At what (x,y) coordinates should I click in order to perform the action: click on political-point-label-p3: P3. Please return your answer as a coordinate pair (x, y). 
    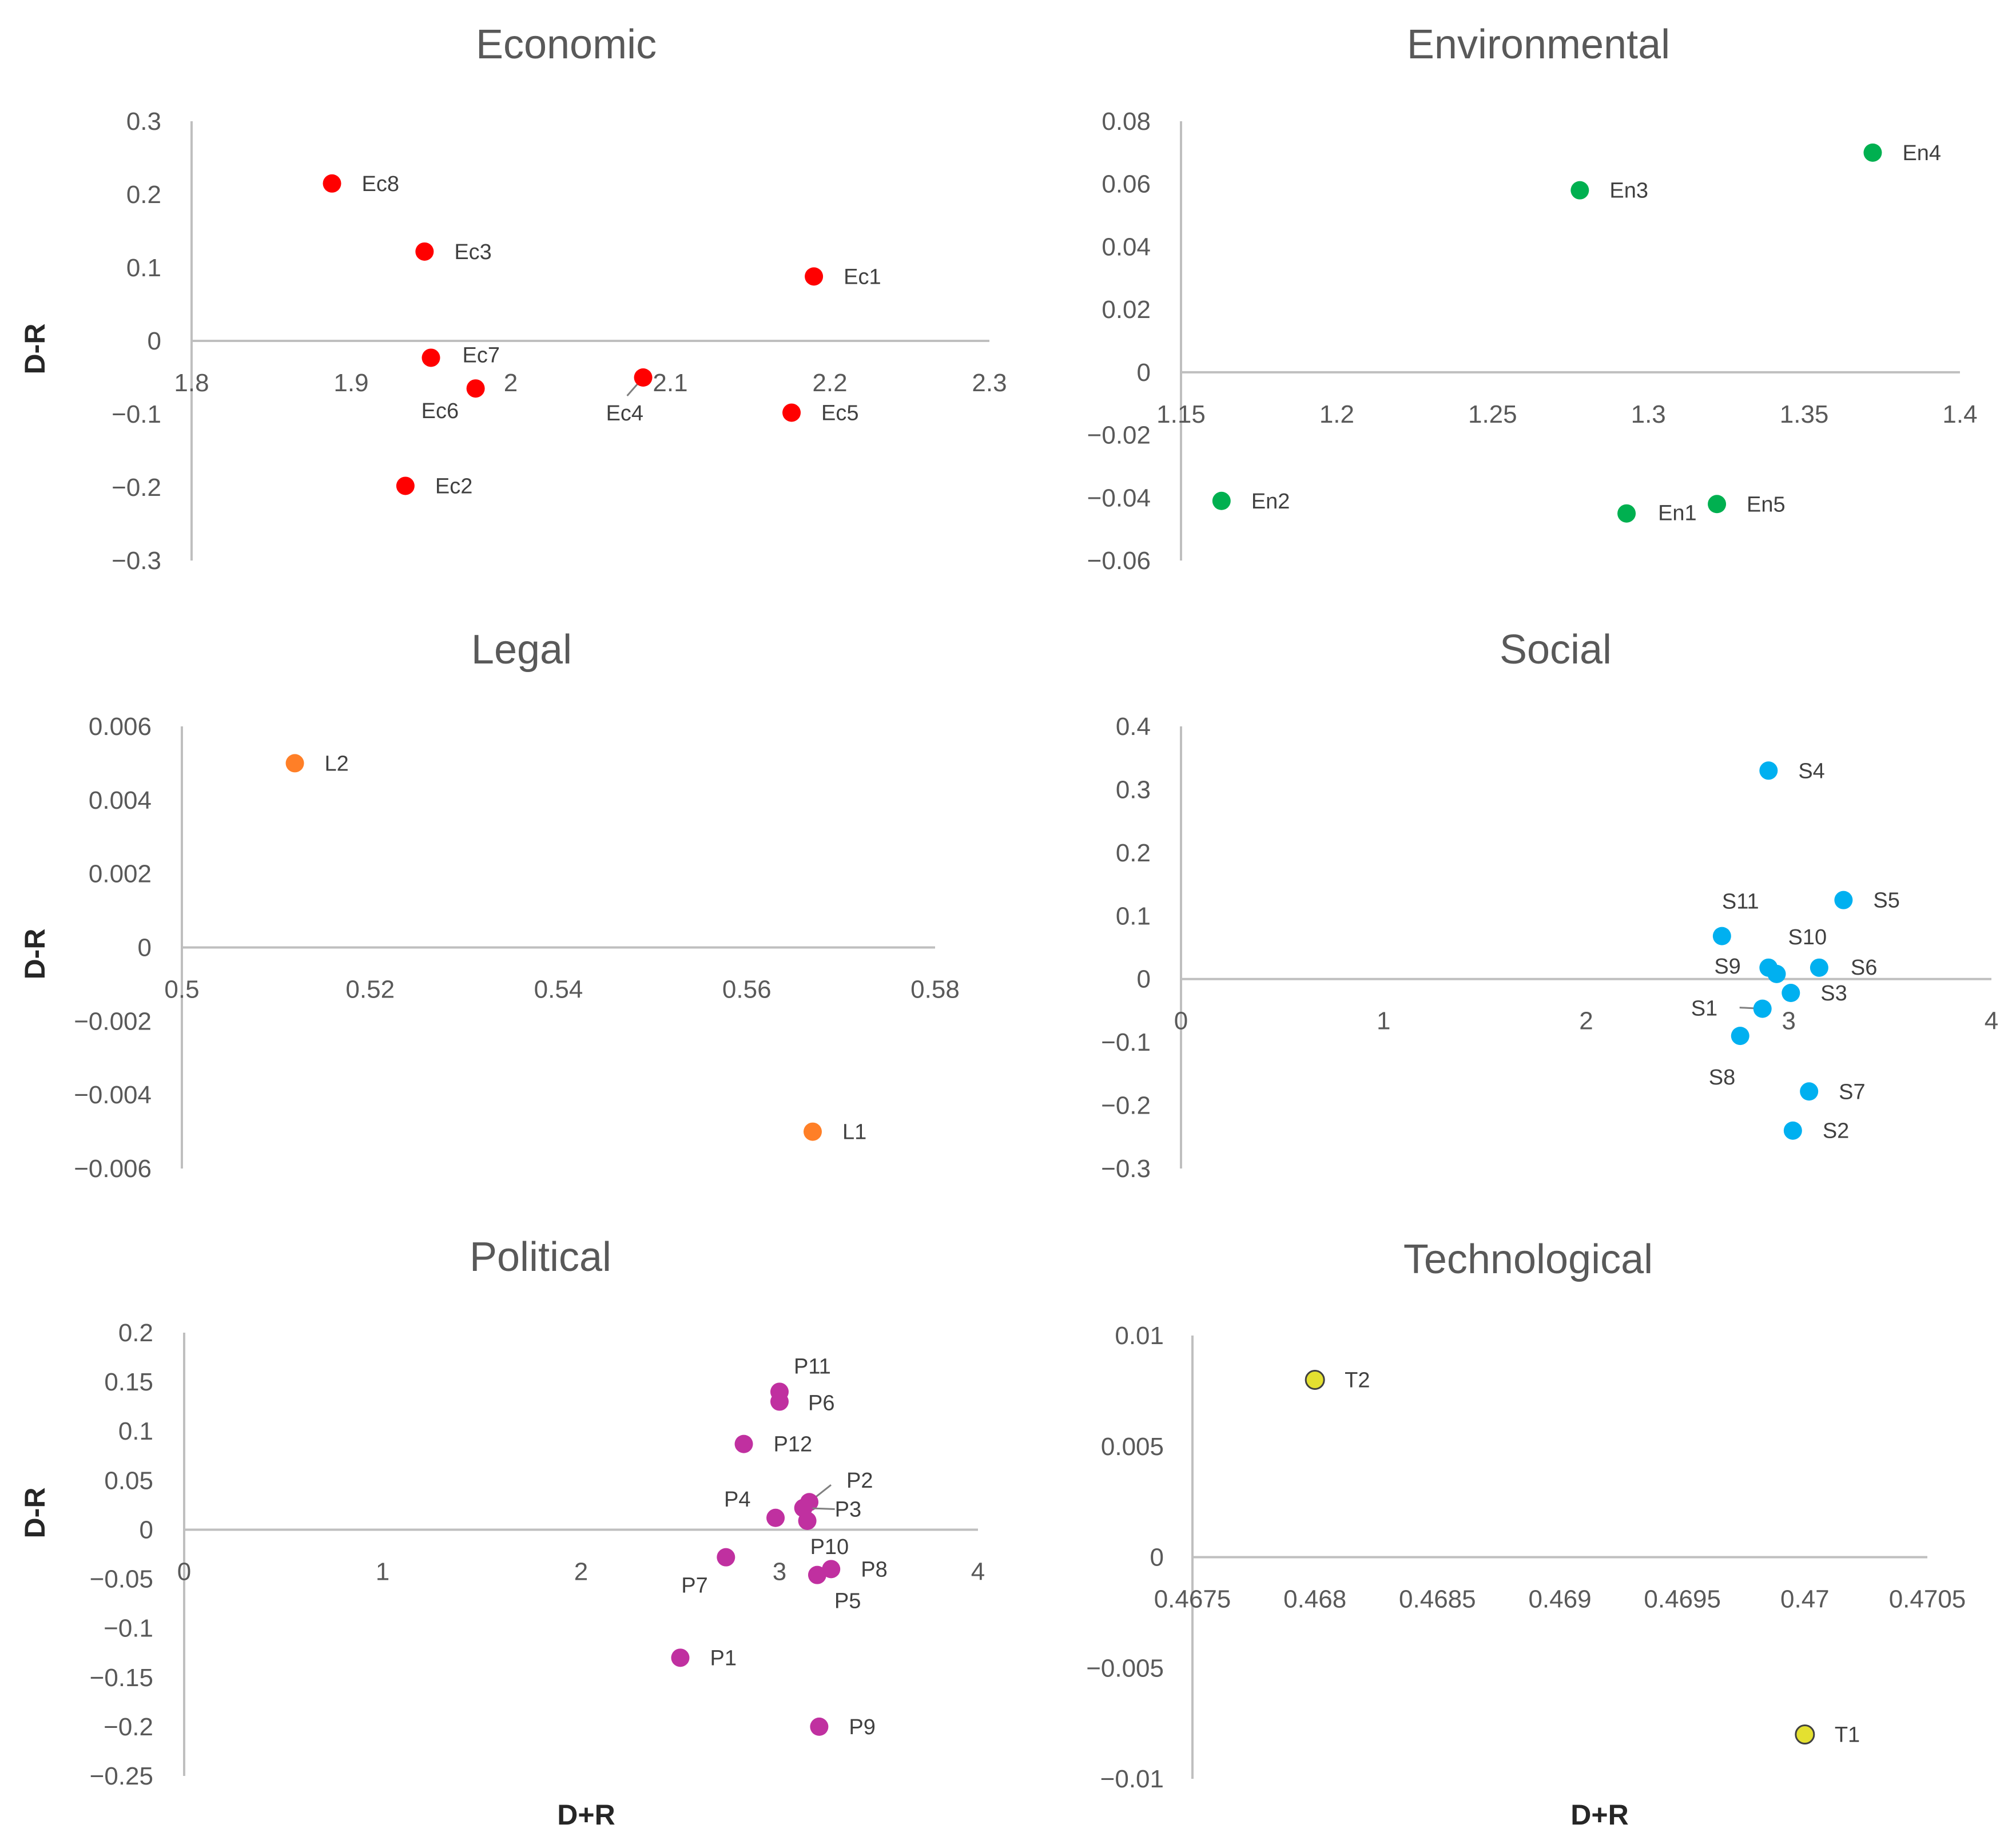
    Looking at the image, I should click on (848, 1510).